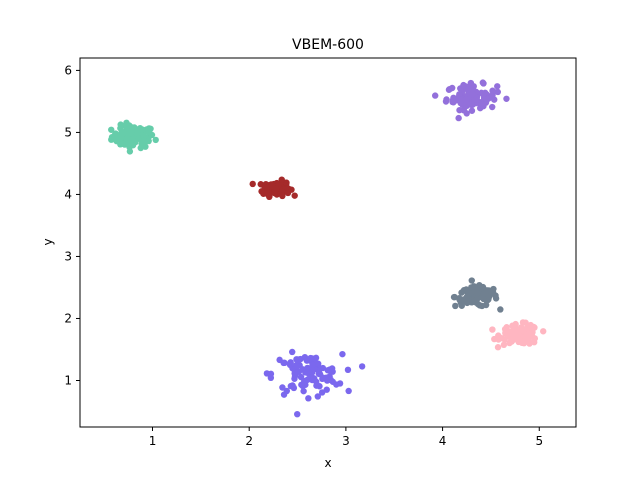 Image resolution: width=640 pixels, height=480 pixels. Describe the element at coordinates (68, 380) in the screenshot. I see `y-tick-label: 1` at that location.